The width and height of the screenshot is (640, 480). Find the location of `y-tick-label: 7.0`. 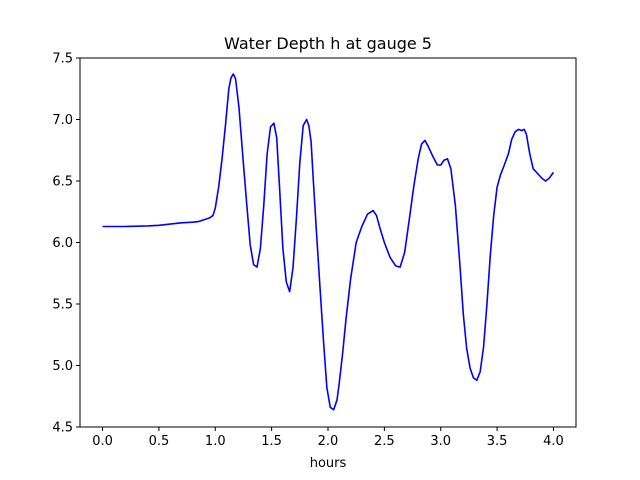

y-tick-label: 7.0 is located at coordinates (62, 120).